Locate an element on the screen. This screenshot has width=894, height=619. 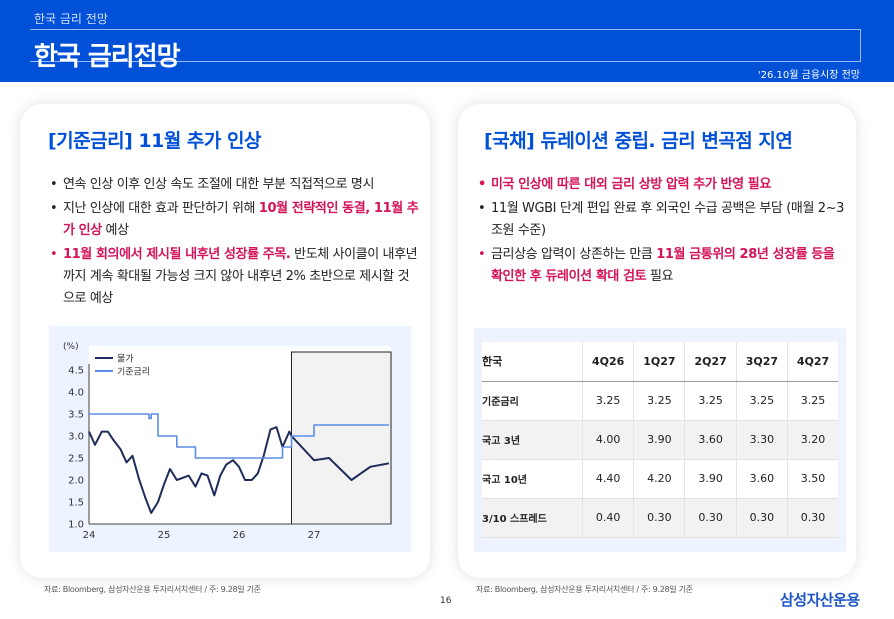
column-header: 4Q26 is located at coordinates (607, 362).